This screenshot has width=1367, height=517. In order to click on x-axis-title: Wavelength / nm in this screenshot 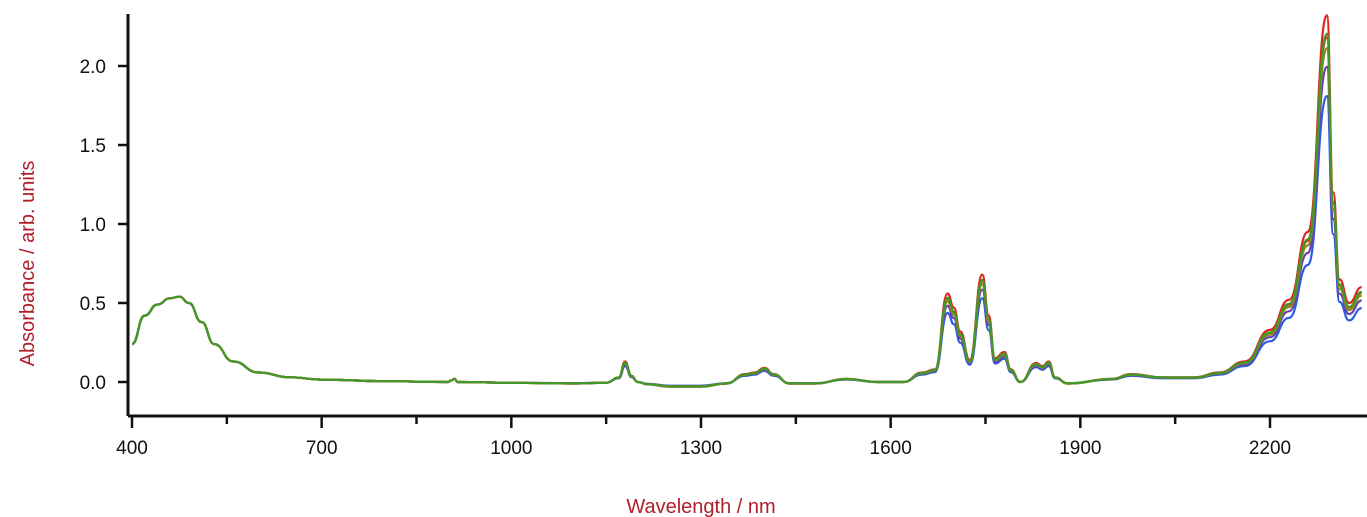, I will do `click(700, 506)`.